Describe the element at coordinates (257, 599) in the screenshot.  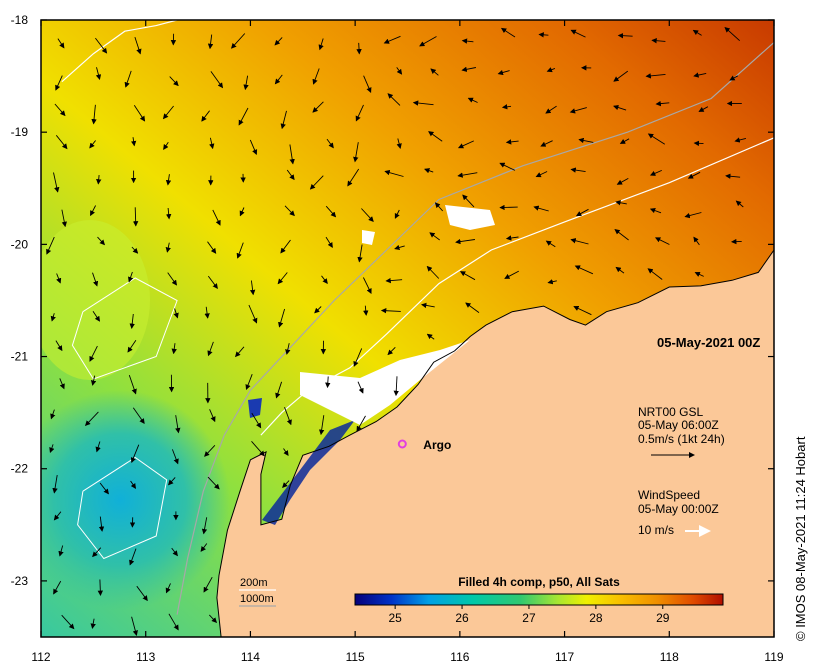
I see `depth-legend-1000: 1000m` at that location.